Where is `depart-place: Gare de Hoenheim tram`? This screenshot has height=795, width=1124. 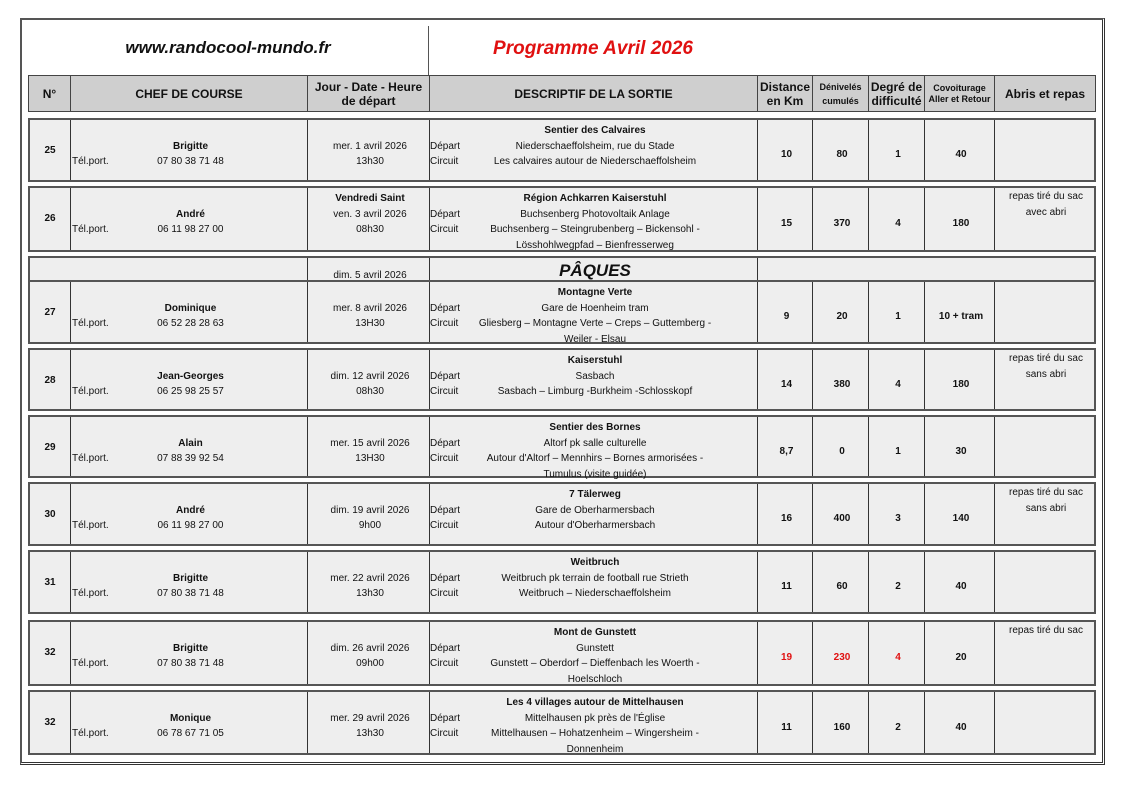 depart-place: Gare de Hoenheim tram is located at coordinates (595, 308).